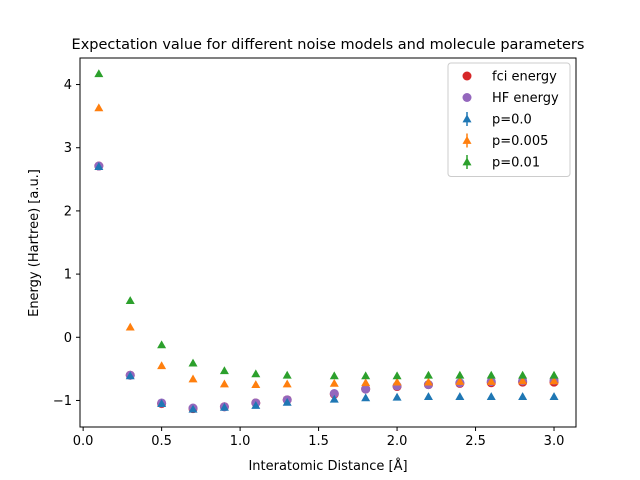 The height and width of the screenshot is (480, 640). What do you see at coordinates (83, 441) in the screenshot?
I see `x-tick-label: 0.0` at bounding box center [83, 441].